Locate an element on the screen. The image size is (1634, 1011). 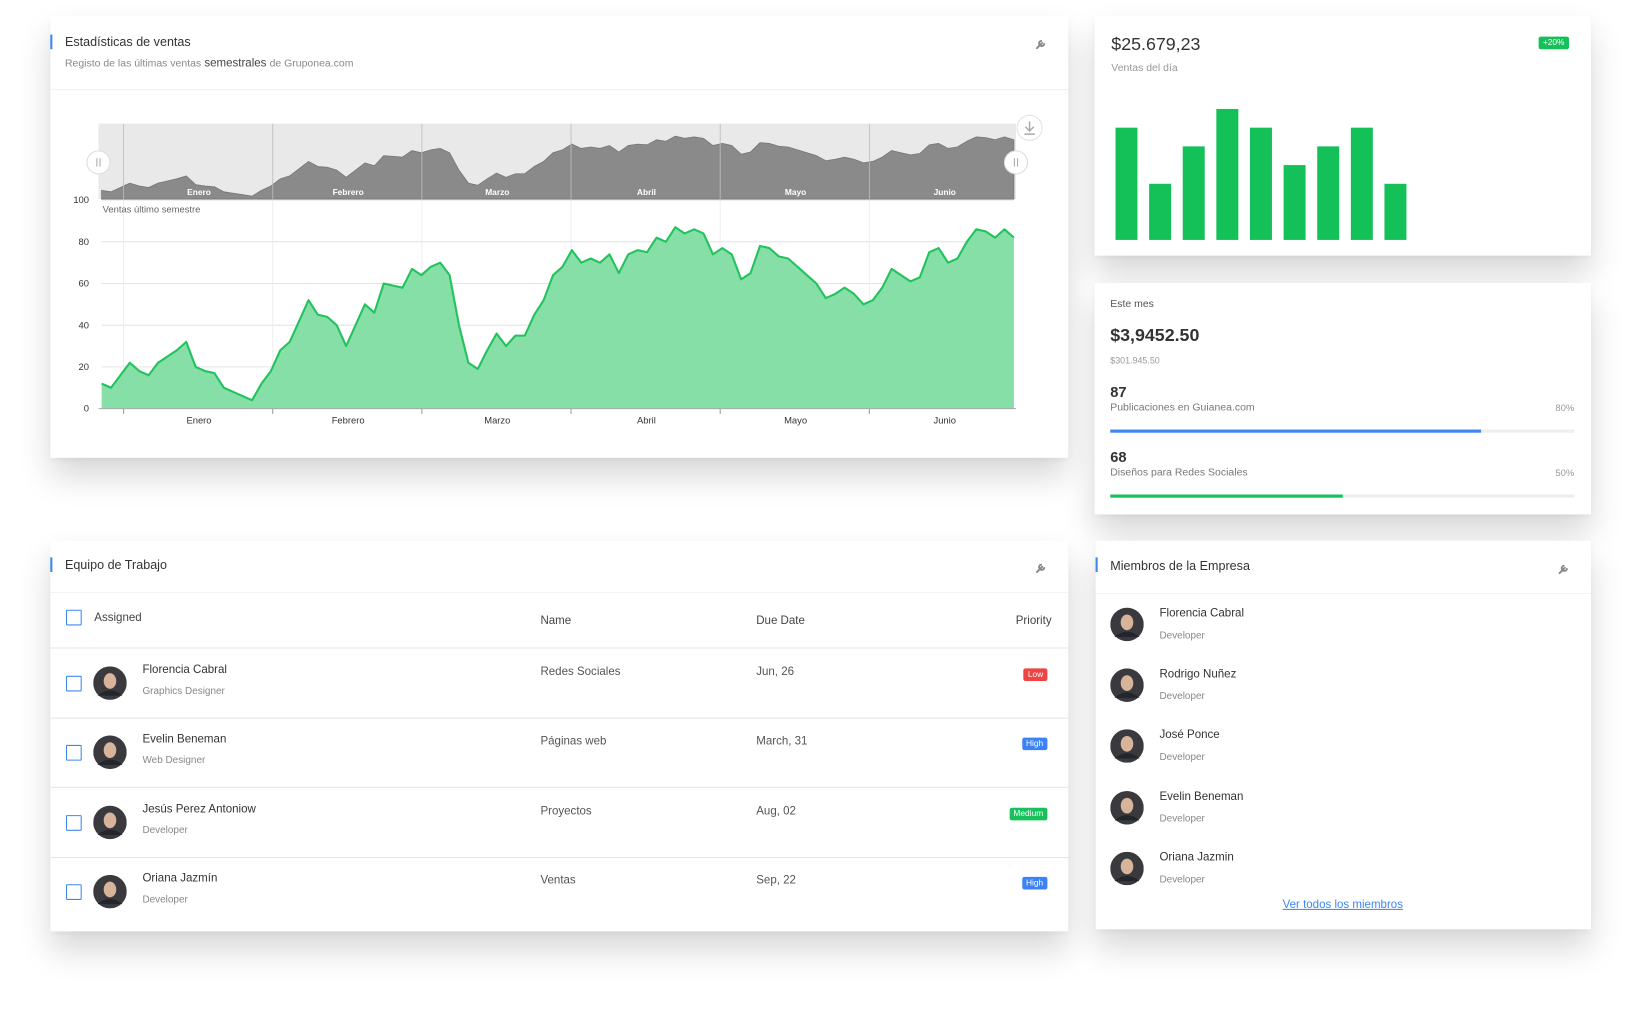
x-tick-label: Marzo is located at coordinates (497, 419).